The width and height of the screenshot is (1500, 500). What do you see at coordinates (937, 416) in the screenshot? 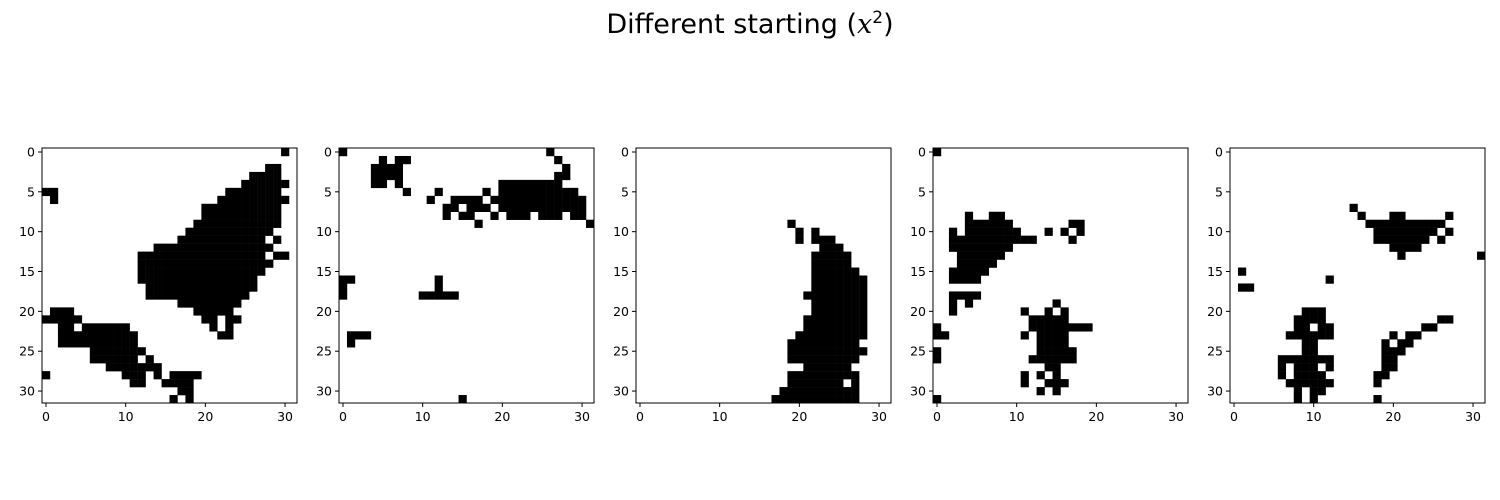
I see `x-tick-label: 0` at bounding box center [937, 416].